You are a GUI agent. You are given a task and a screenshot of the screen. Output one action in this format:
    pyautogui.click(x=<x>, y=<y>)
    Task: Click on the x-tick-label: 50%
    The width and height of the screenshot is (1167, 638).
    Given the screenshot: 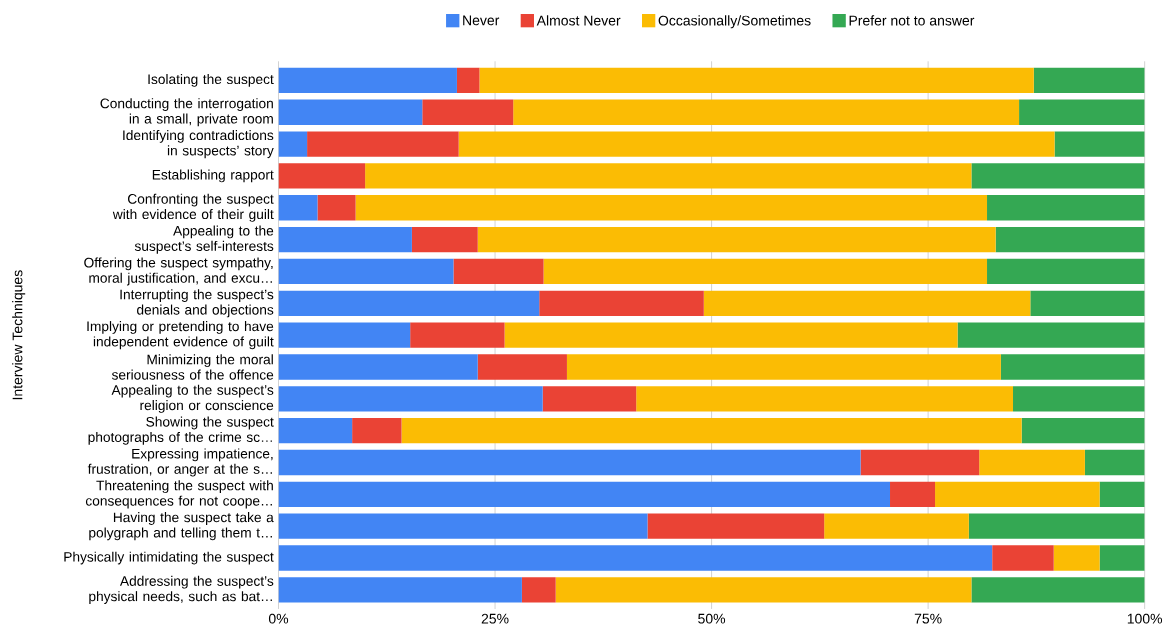 What is the action you would take?
    pyautogui.click(x=712, y=618)
    